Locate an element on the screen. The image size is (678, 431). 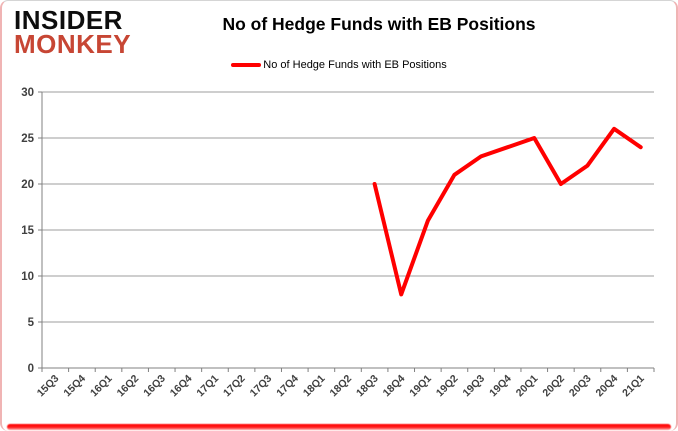
logo: INSIDER MONKEY is located at coordinates (73, 32).